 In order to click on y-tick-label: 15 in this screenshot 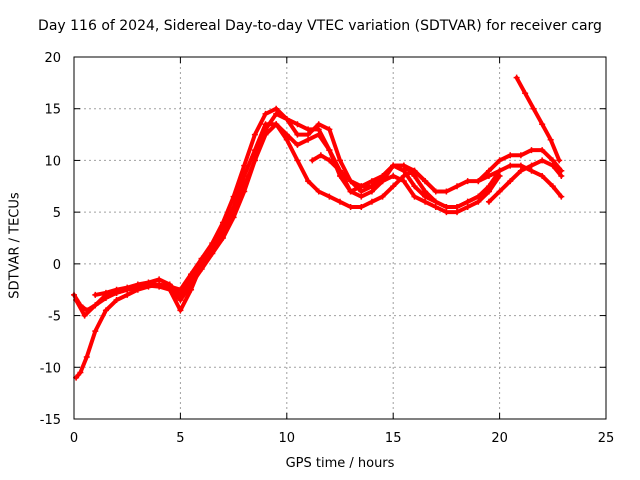, I will do `click(52, 110)`.